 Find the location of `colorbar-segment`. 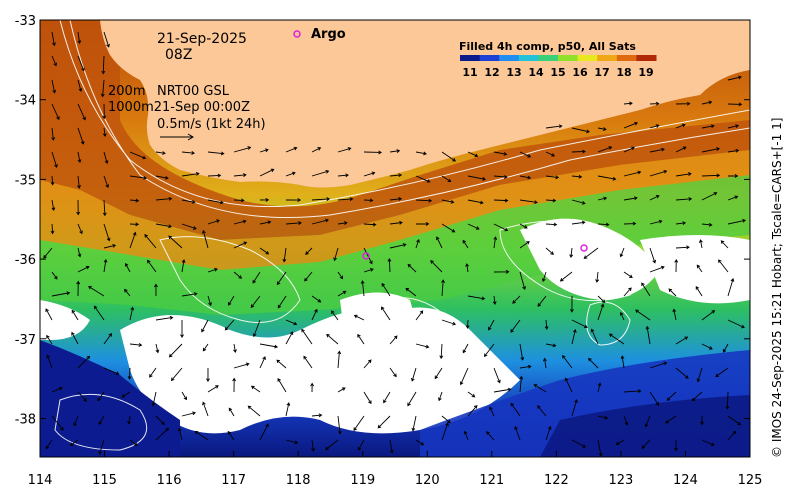

colorbar-segment is located at coordinates (646, 58).